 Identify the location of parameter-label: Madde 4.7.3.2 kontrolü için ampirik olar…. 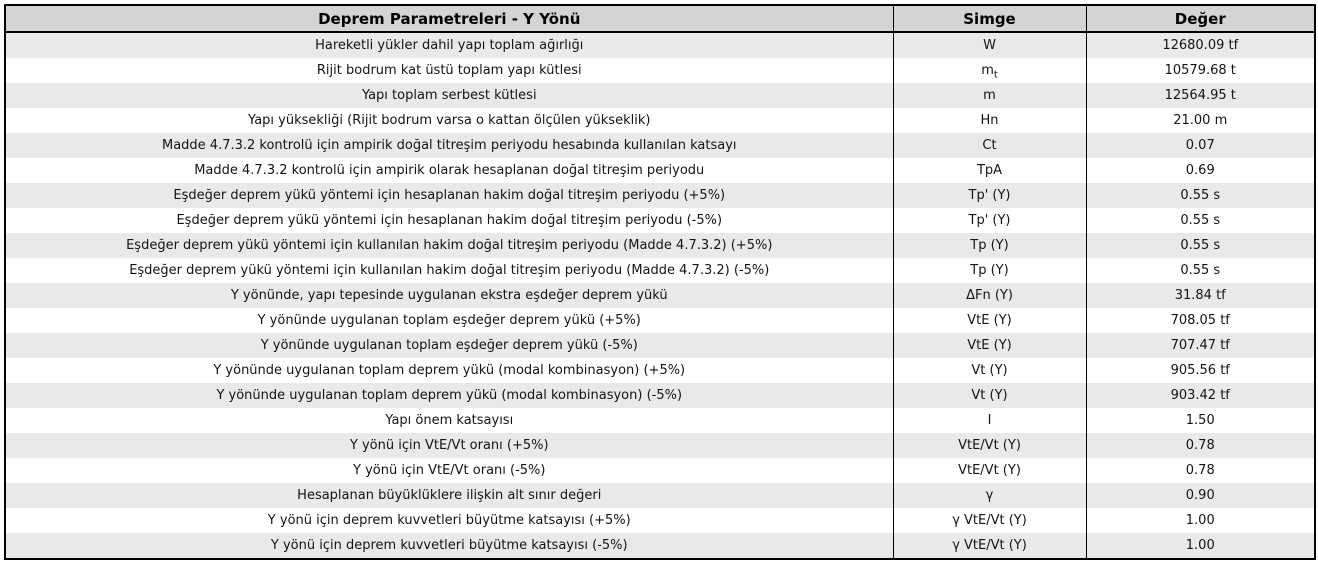
(449, 170).